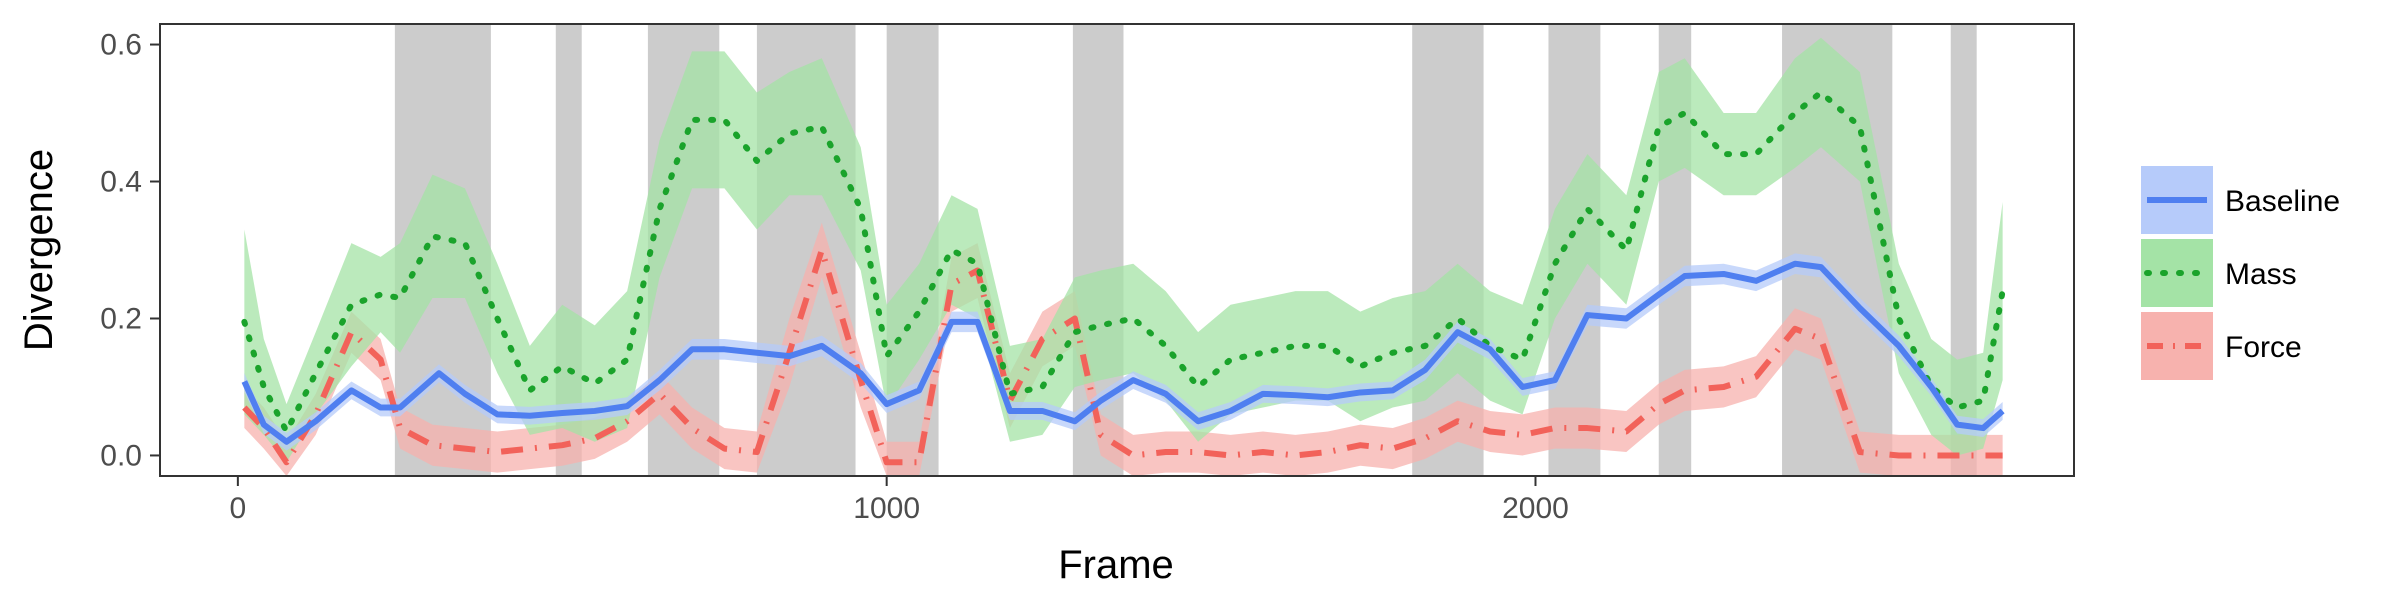  Describe the element at coordinates (121, 182) in the screenshot. I see `y-tick-label: 0.4` at that location.